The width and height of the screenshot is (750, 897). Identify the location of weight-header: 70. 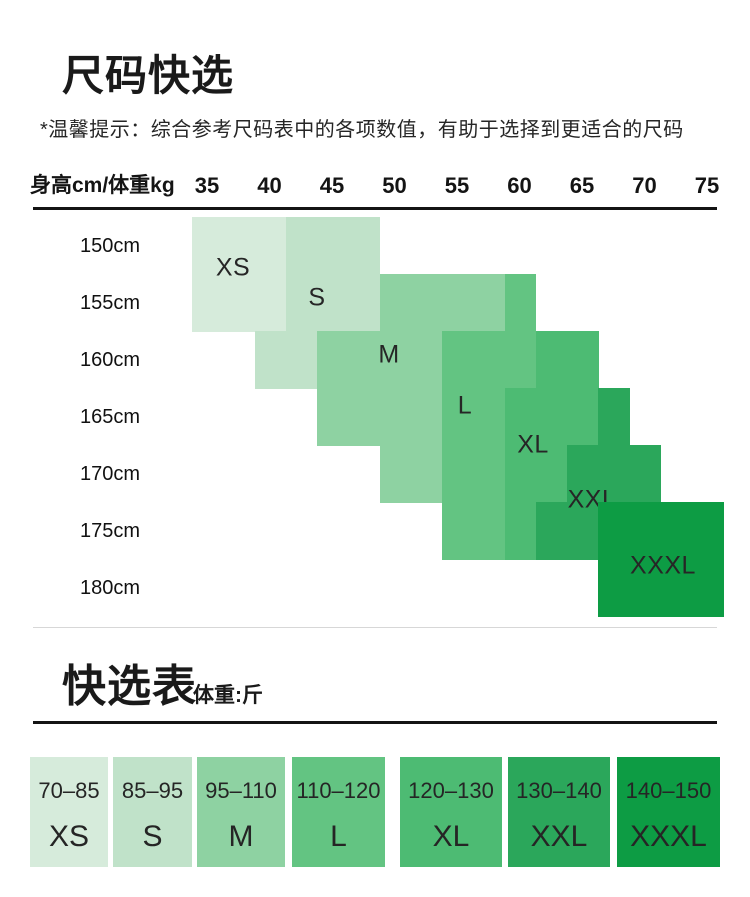
(644, 185).